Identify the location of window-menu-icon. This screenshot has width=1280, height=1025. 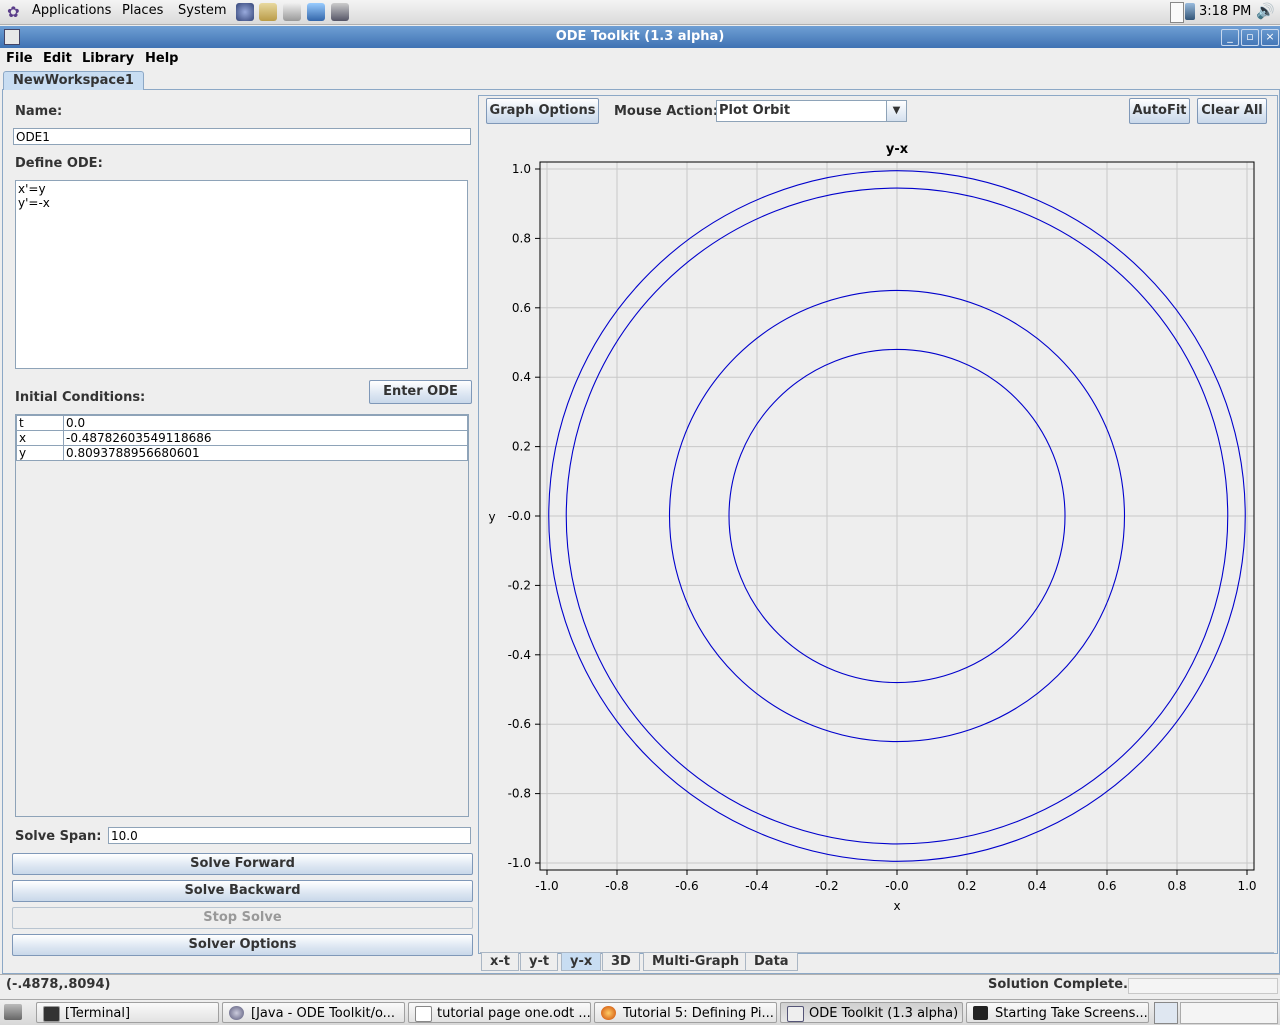
(12, 37).